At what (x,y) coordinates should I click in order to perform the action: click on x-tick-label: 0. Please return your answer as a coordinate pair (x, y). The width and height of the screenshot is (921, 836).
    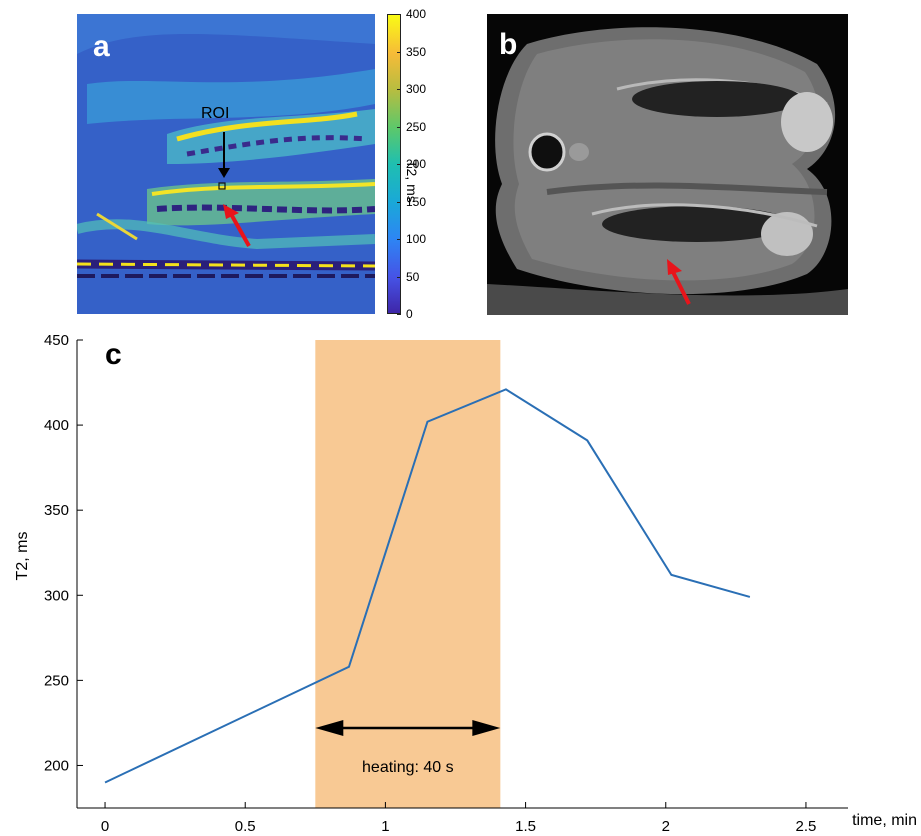
    Looking at the image, I should click on (105, 826).